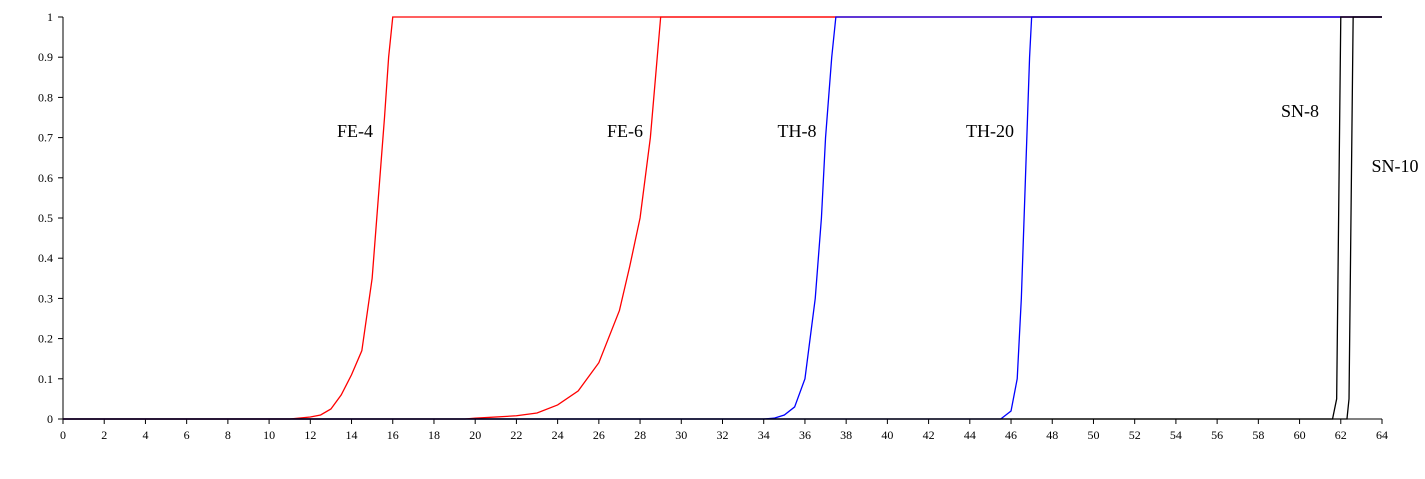  I want to click on x-tick-label: 44, so click(970, 435).